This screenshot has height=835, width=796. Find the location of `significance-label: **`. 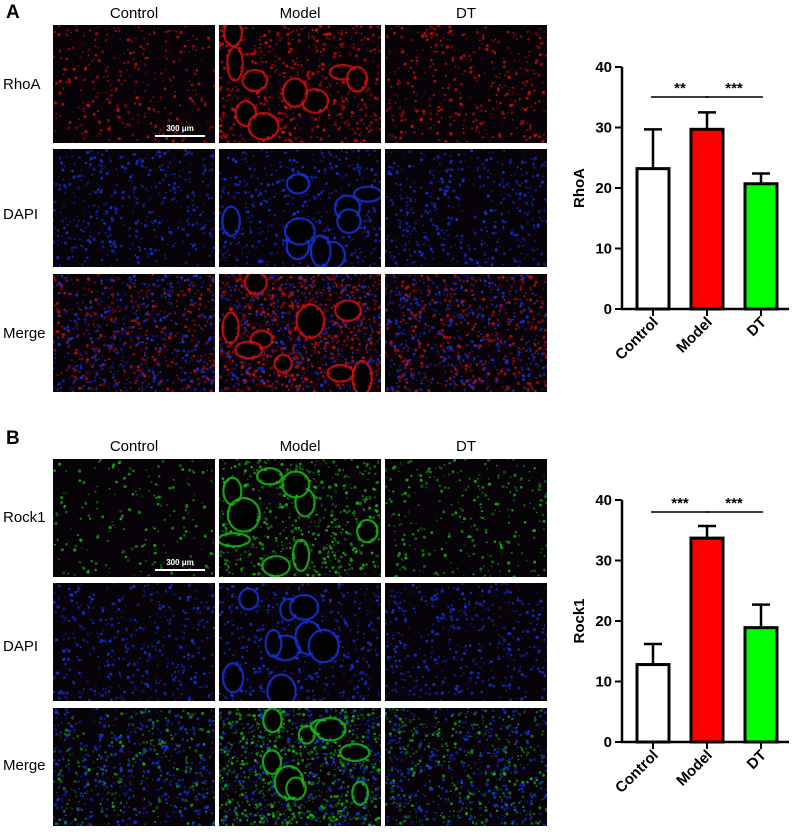

significance-label: ** is located at coordinates (680, 88).